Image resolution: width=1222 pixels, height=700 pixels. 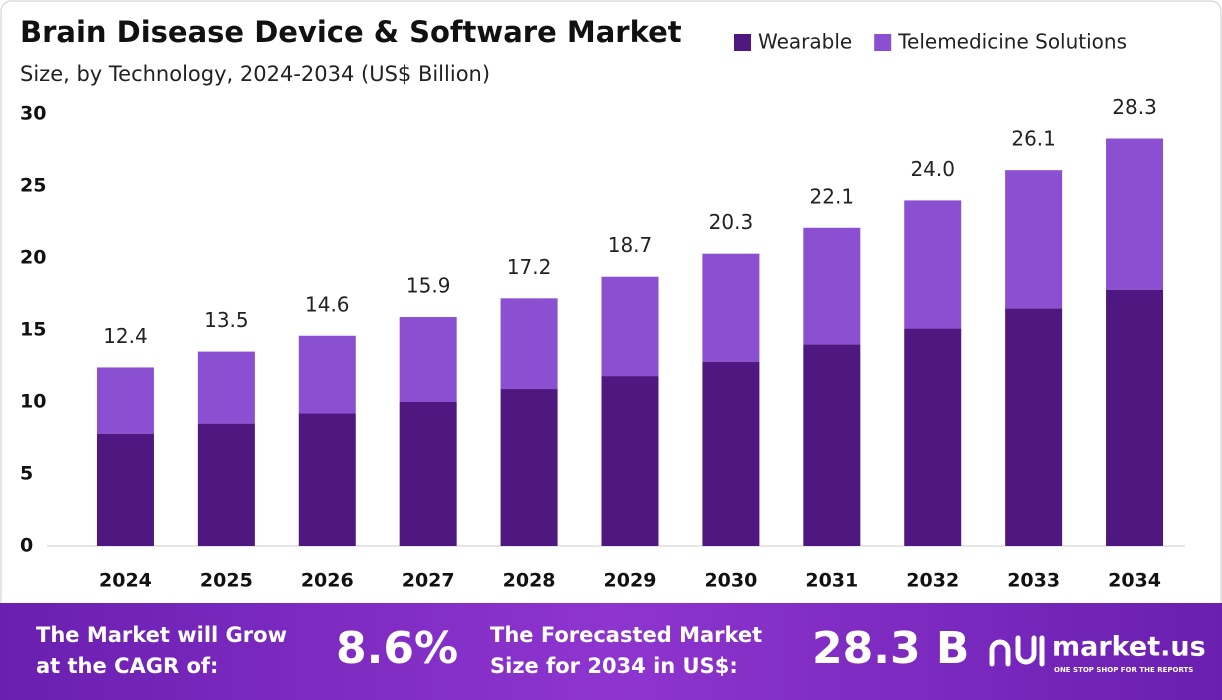 What do you see at coordinates (831, 581) in the screenshot?
I see `x-tick-label: 2031` at bounding box center [831, 581].